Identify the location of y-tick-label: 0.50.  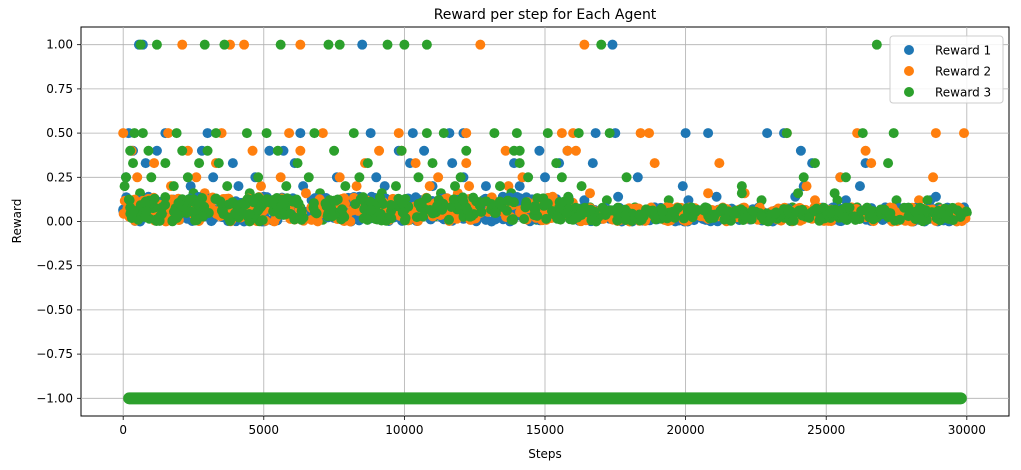
(59, 133).